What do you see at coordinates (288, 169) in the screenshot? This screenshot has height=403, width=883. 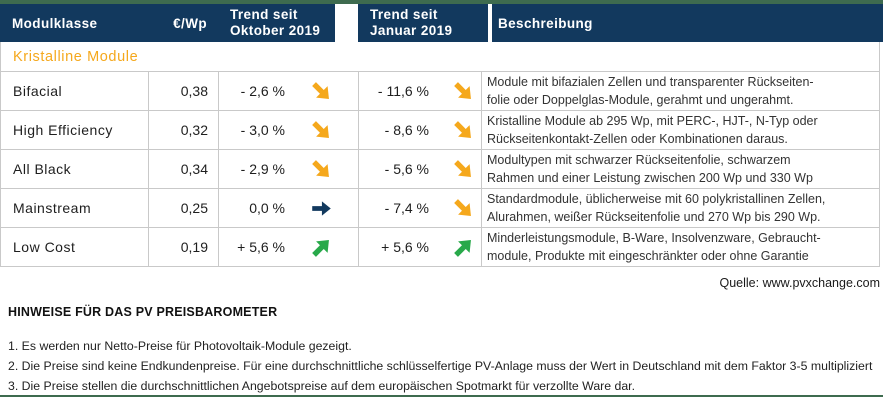 I see `trend-oct-cell: - 2,9 %` at bounding box center [288, 169].